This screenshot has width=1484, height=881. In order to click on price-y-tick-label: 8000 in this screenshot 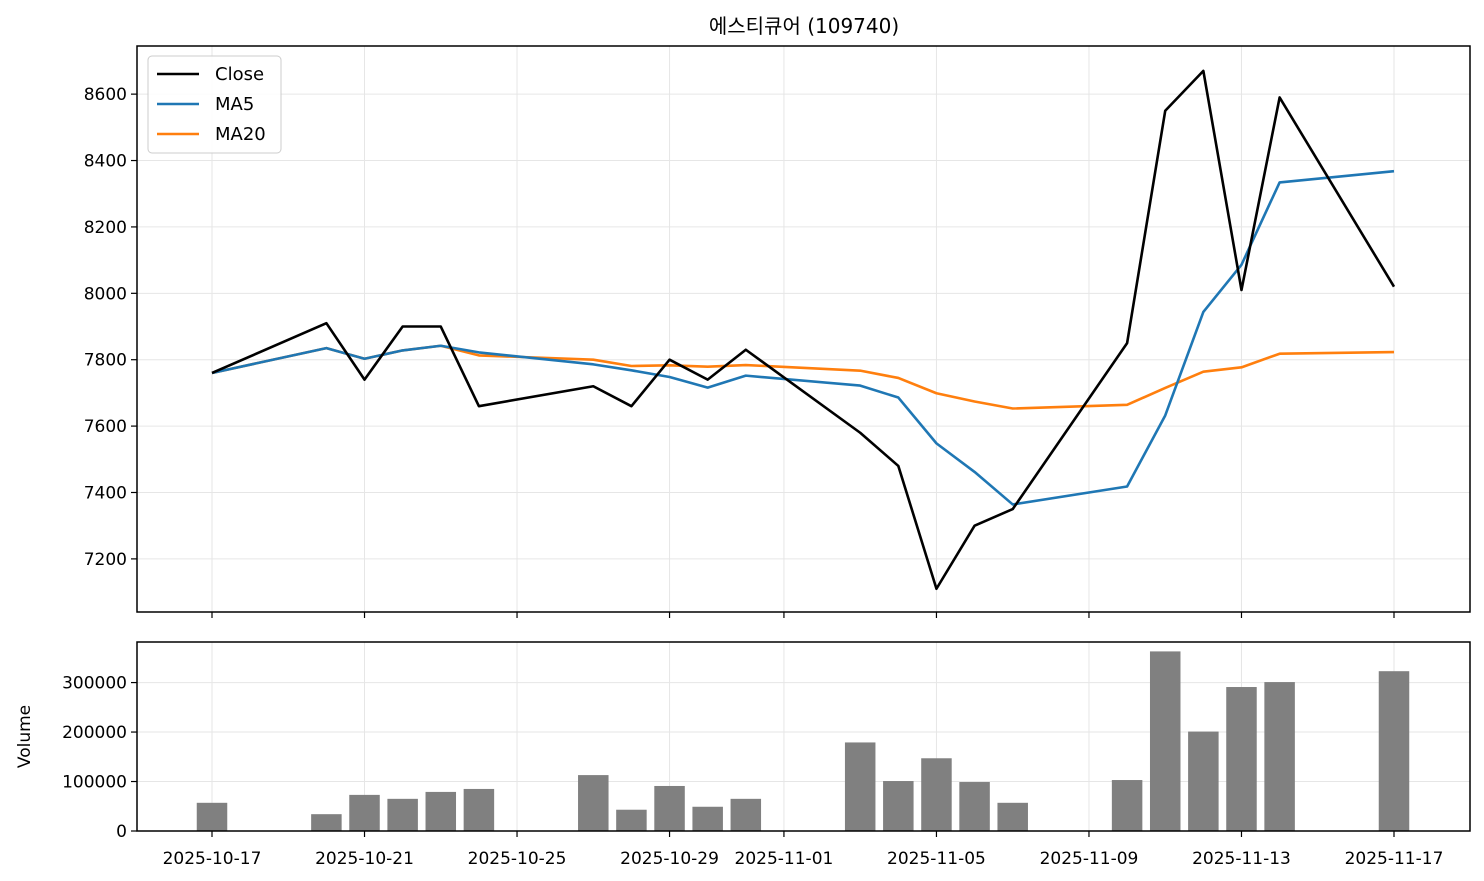, I will do `click(105, 294)`.